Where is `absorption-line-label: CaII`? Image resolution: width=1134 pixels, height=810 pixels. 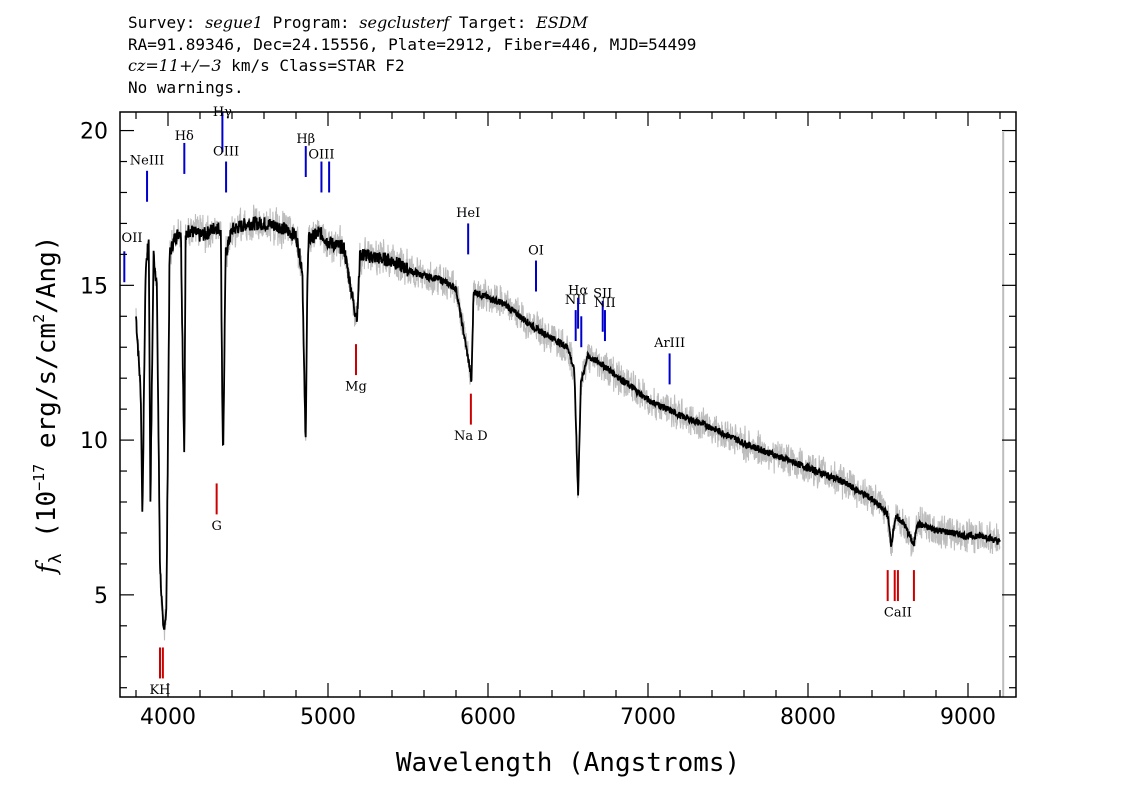
absorption-line-label: CaII is located at coordinates (898, 613).